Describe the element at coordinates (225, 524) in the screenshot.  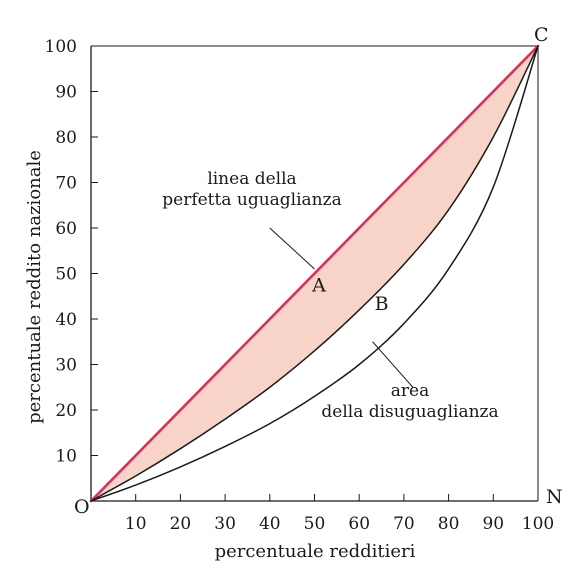
I see `x-tick-label: 30` at that location.